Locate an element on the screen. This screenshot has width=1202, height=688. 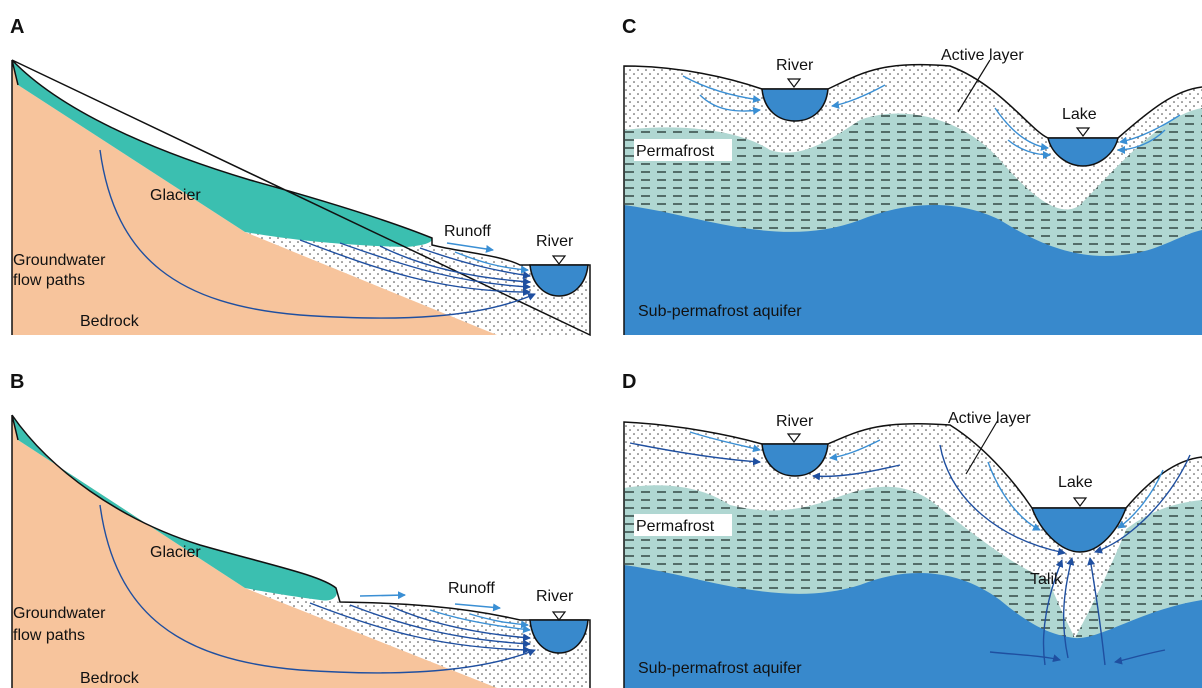
panel-b-letter: B is located at coordinates (17, 382).